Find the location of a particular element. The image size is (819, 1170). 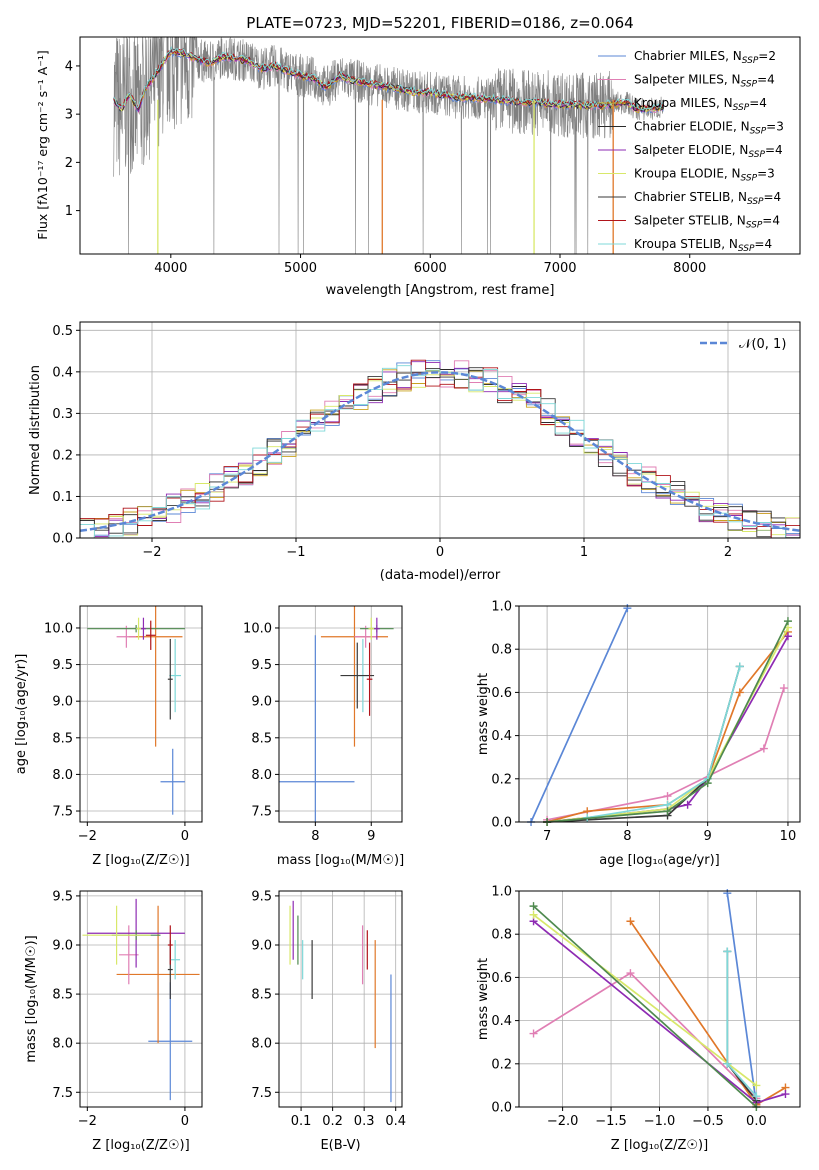

residuals-x-ticks: −2 −1 0 1 2 is located at coordinates (437, 549).